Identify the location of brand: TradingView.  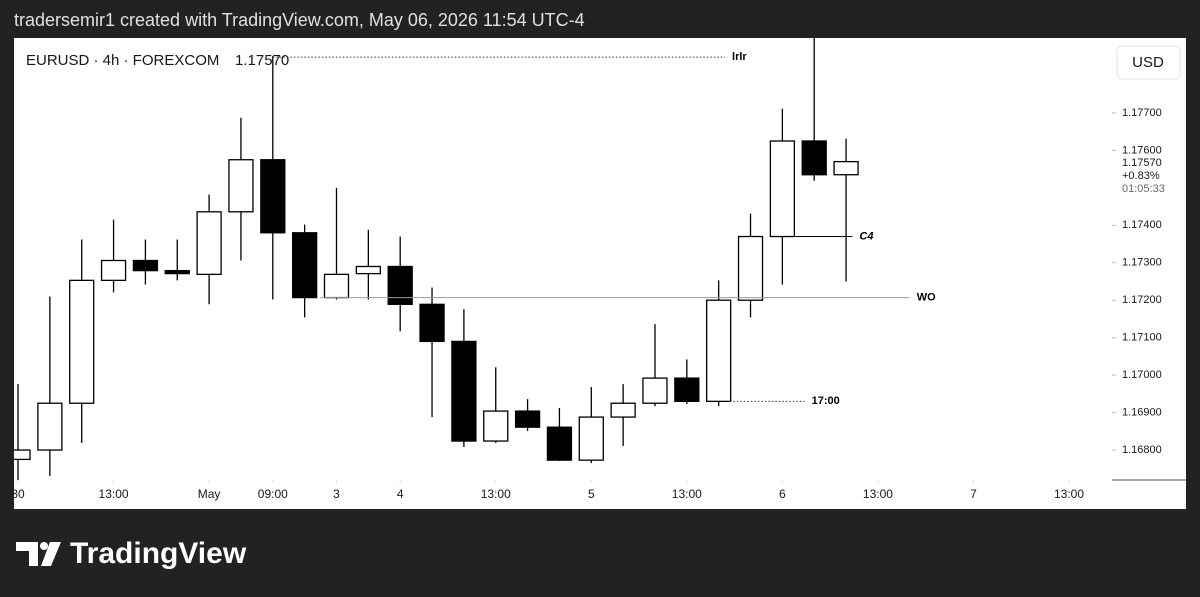
(158, 553).